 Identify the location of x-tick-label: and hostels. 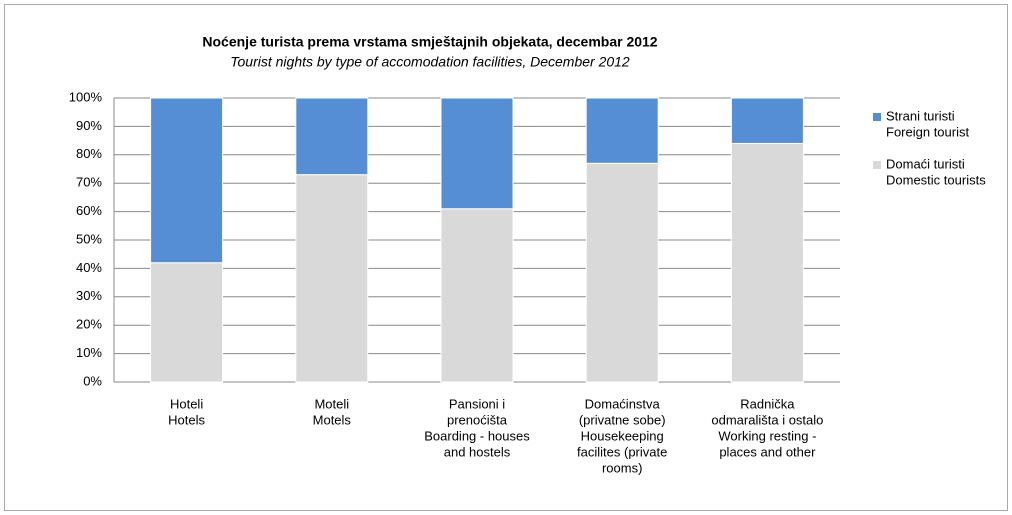
(477, 451).